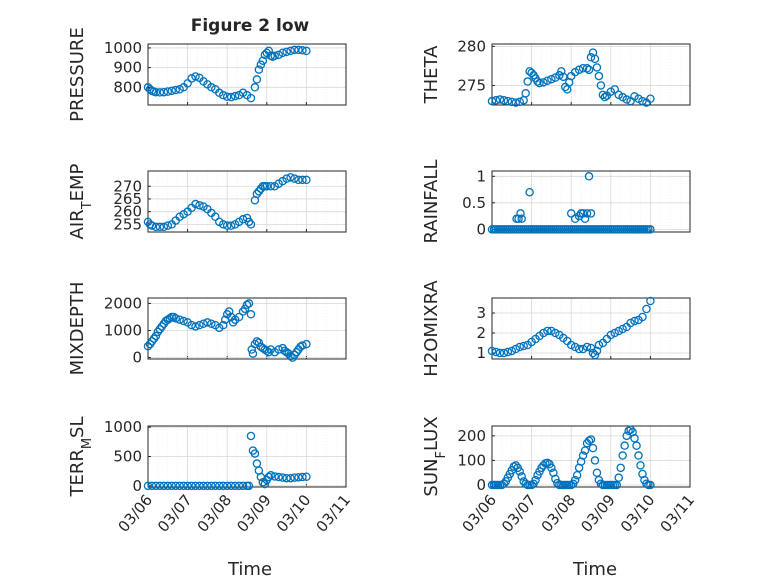 Image resolution: width=778 pixels, height=583 pixels. Describe the element at coordinates (591, 328) in the screenshot. I see `axes-box` at that location.